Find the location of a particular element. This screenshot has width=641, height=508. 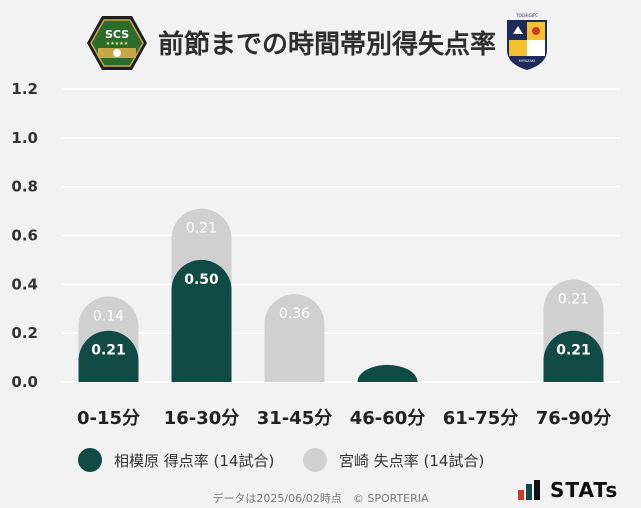

legend-home: 相模原 得点率 (14試合) is located at coordinates (176, 460).